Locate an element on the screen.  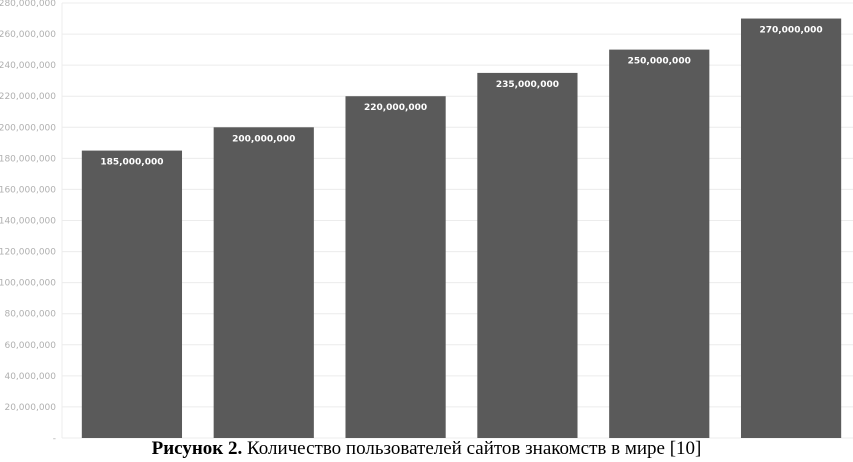
y-tick-label: 80,000,000 is located at coordinates (30, 315).